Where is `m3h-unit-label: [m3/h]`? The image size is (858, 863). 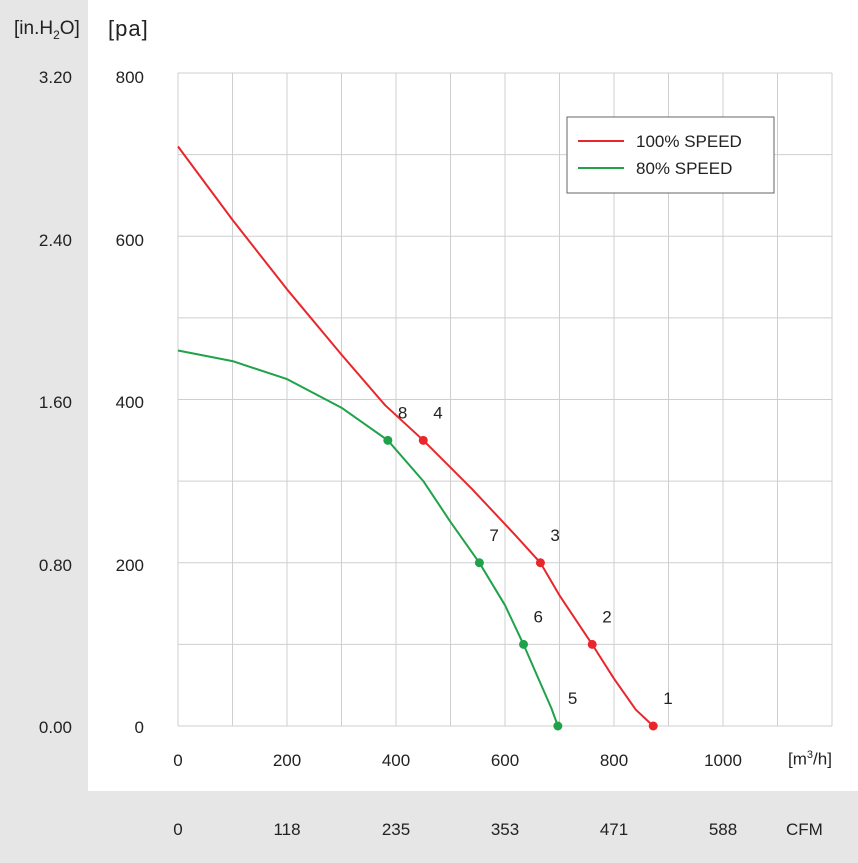 m3h-unit-label: [m3/h] is located at coordinates (810, 759).